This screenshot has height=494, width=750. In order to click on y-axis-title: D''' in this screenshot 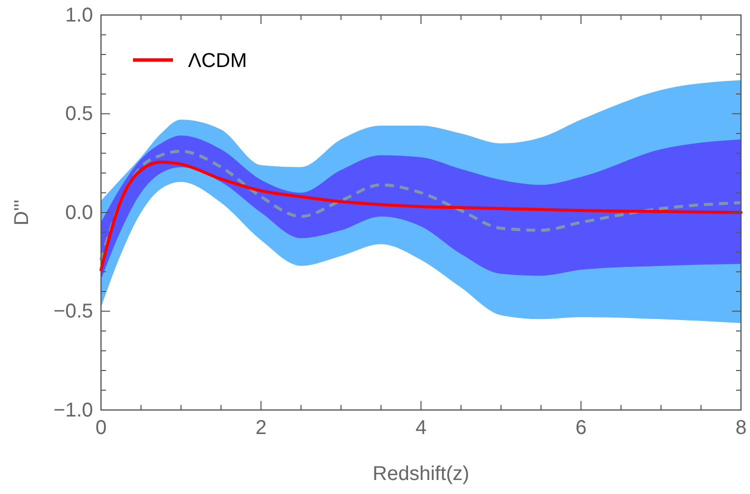, I will do `click(22, 213)`.